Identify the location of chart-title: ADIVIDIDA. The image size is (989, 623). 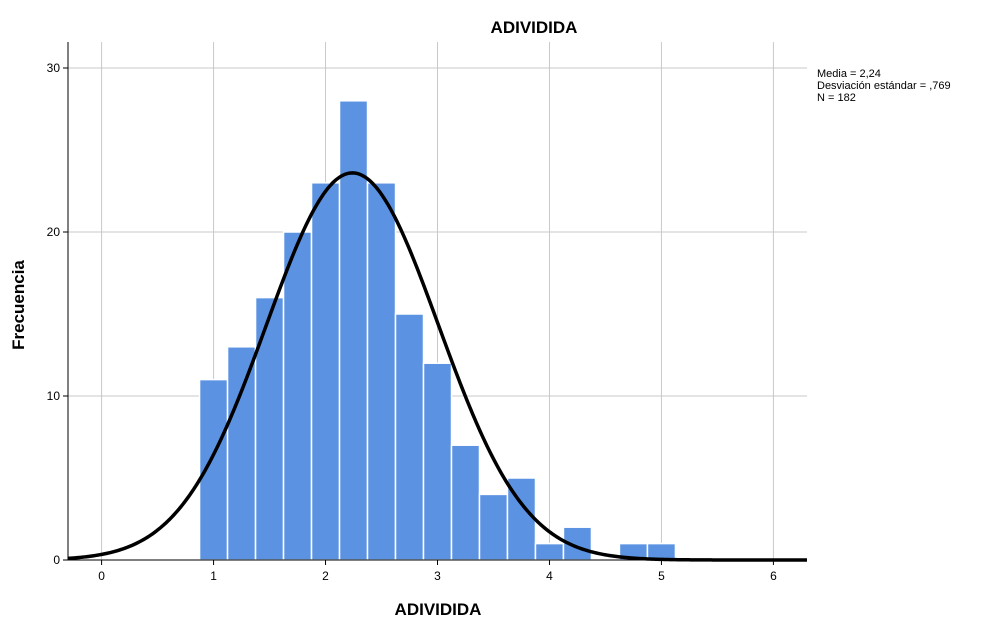
(534, 27).